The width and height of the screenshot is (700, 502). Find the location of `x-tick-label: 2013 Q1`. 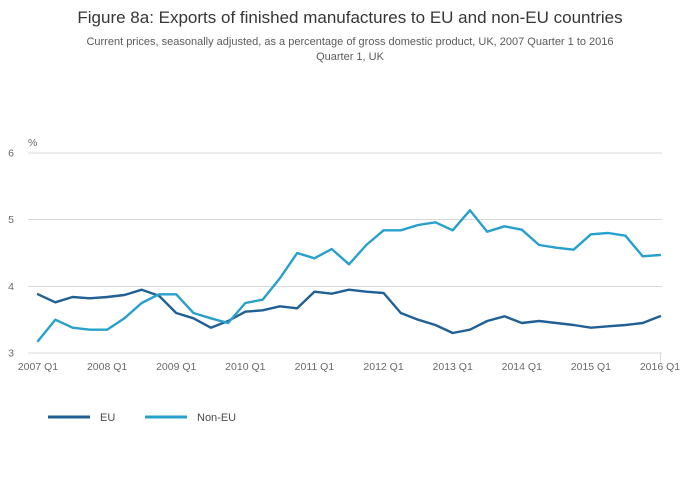

x-tick-label: 2013 Q1 is located at coordinates (453, 367).